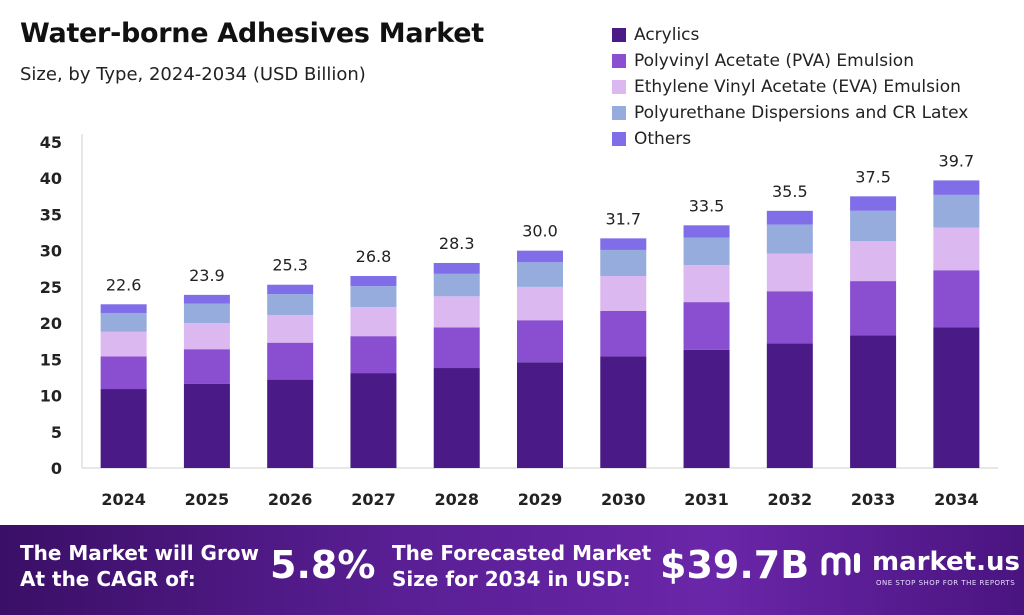 The height and width of the screenshot is (615, 1024). What do you see at coordinates (374, 256) in the screenshot?
I see `bar-total-label: 26.8` at bounding box center [374, 256].